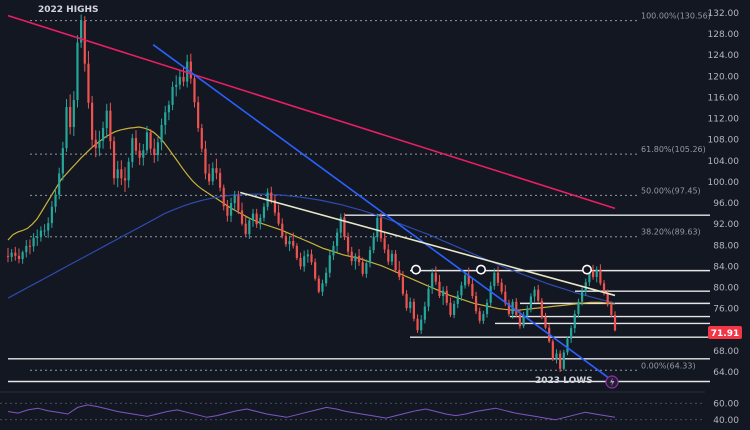 The width and height of the screenshot is (750, 430). I want to click on rsi-tick-1: 40.00, so click(726, 421).